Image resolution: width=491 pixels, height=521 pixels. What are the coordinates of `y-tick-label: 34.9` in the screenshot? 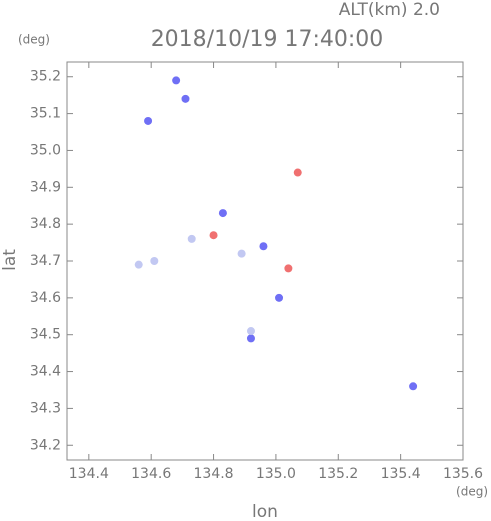 It's located at (45, 187).